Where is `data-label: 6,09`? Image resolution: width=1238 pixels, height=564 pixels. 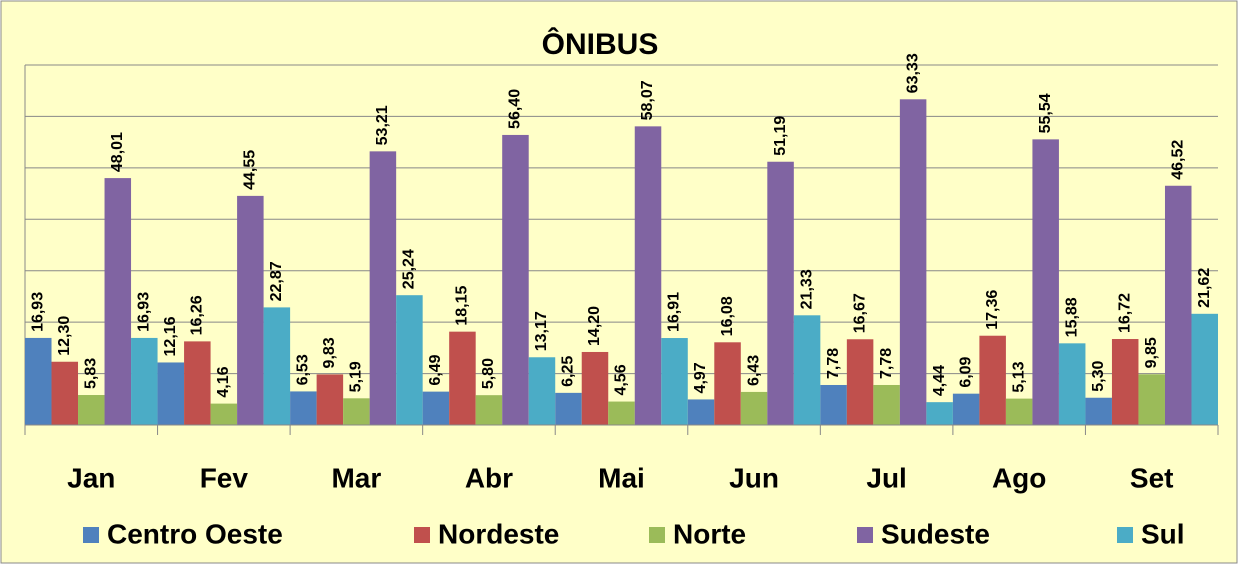 data-label: 6,09 is located at coordinates (965, 371).